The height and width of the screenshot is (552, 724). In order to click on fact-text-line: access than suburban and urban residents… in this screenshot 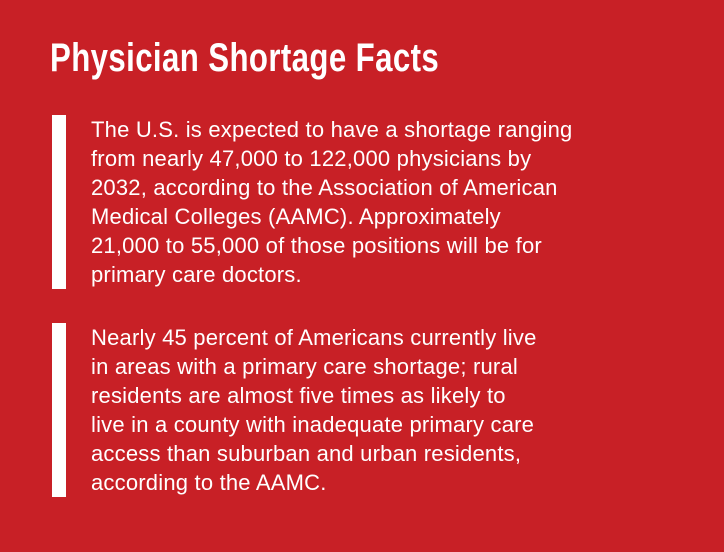, I will do `click(306, 453)`.